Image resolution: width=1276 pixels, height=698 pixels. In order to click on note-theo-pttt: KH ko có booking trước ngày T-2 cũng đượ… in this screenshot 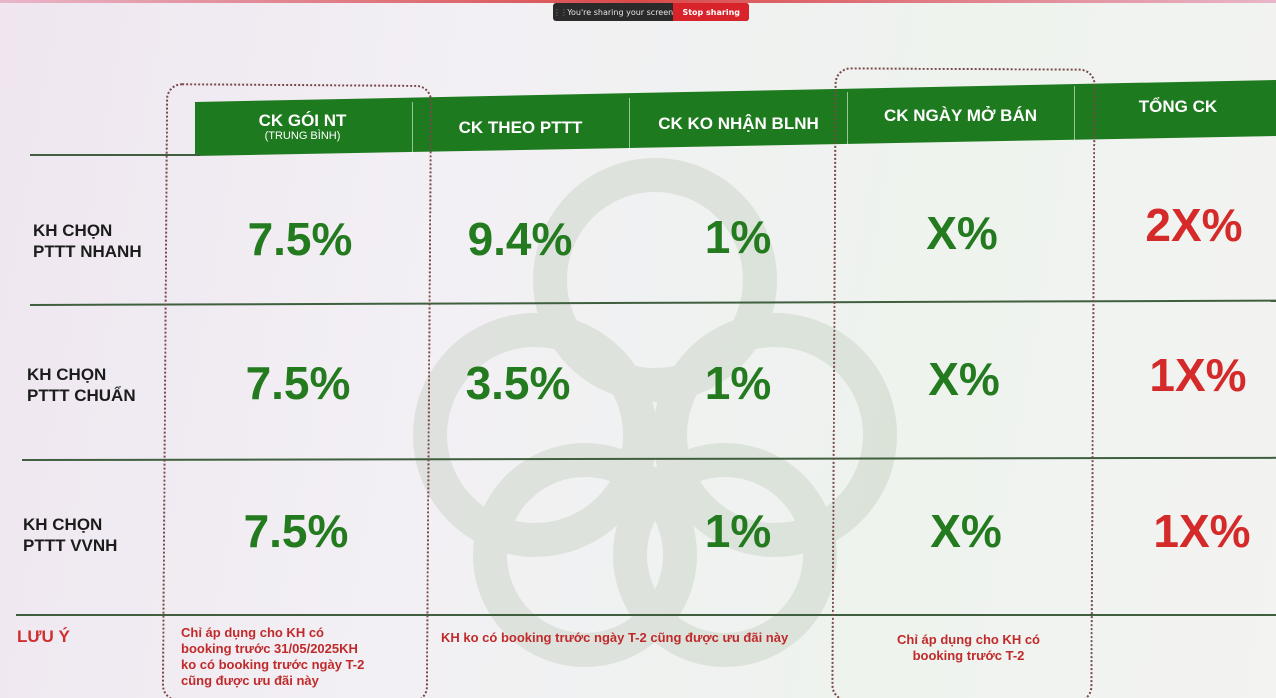, I will do `click(615, 637)`.